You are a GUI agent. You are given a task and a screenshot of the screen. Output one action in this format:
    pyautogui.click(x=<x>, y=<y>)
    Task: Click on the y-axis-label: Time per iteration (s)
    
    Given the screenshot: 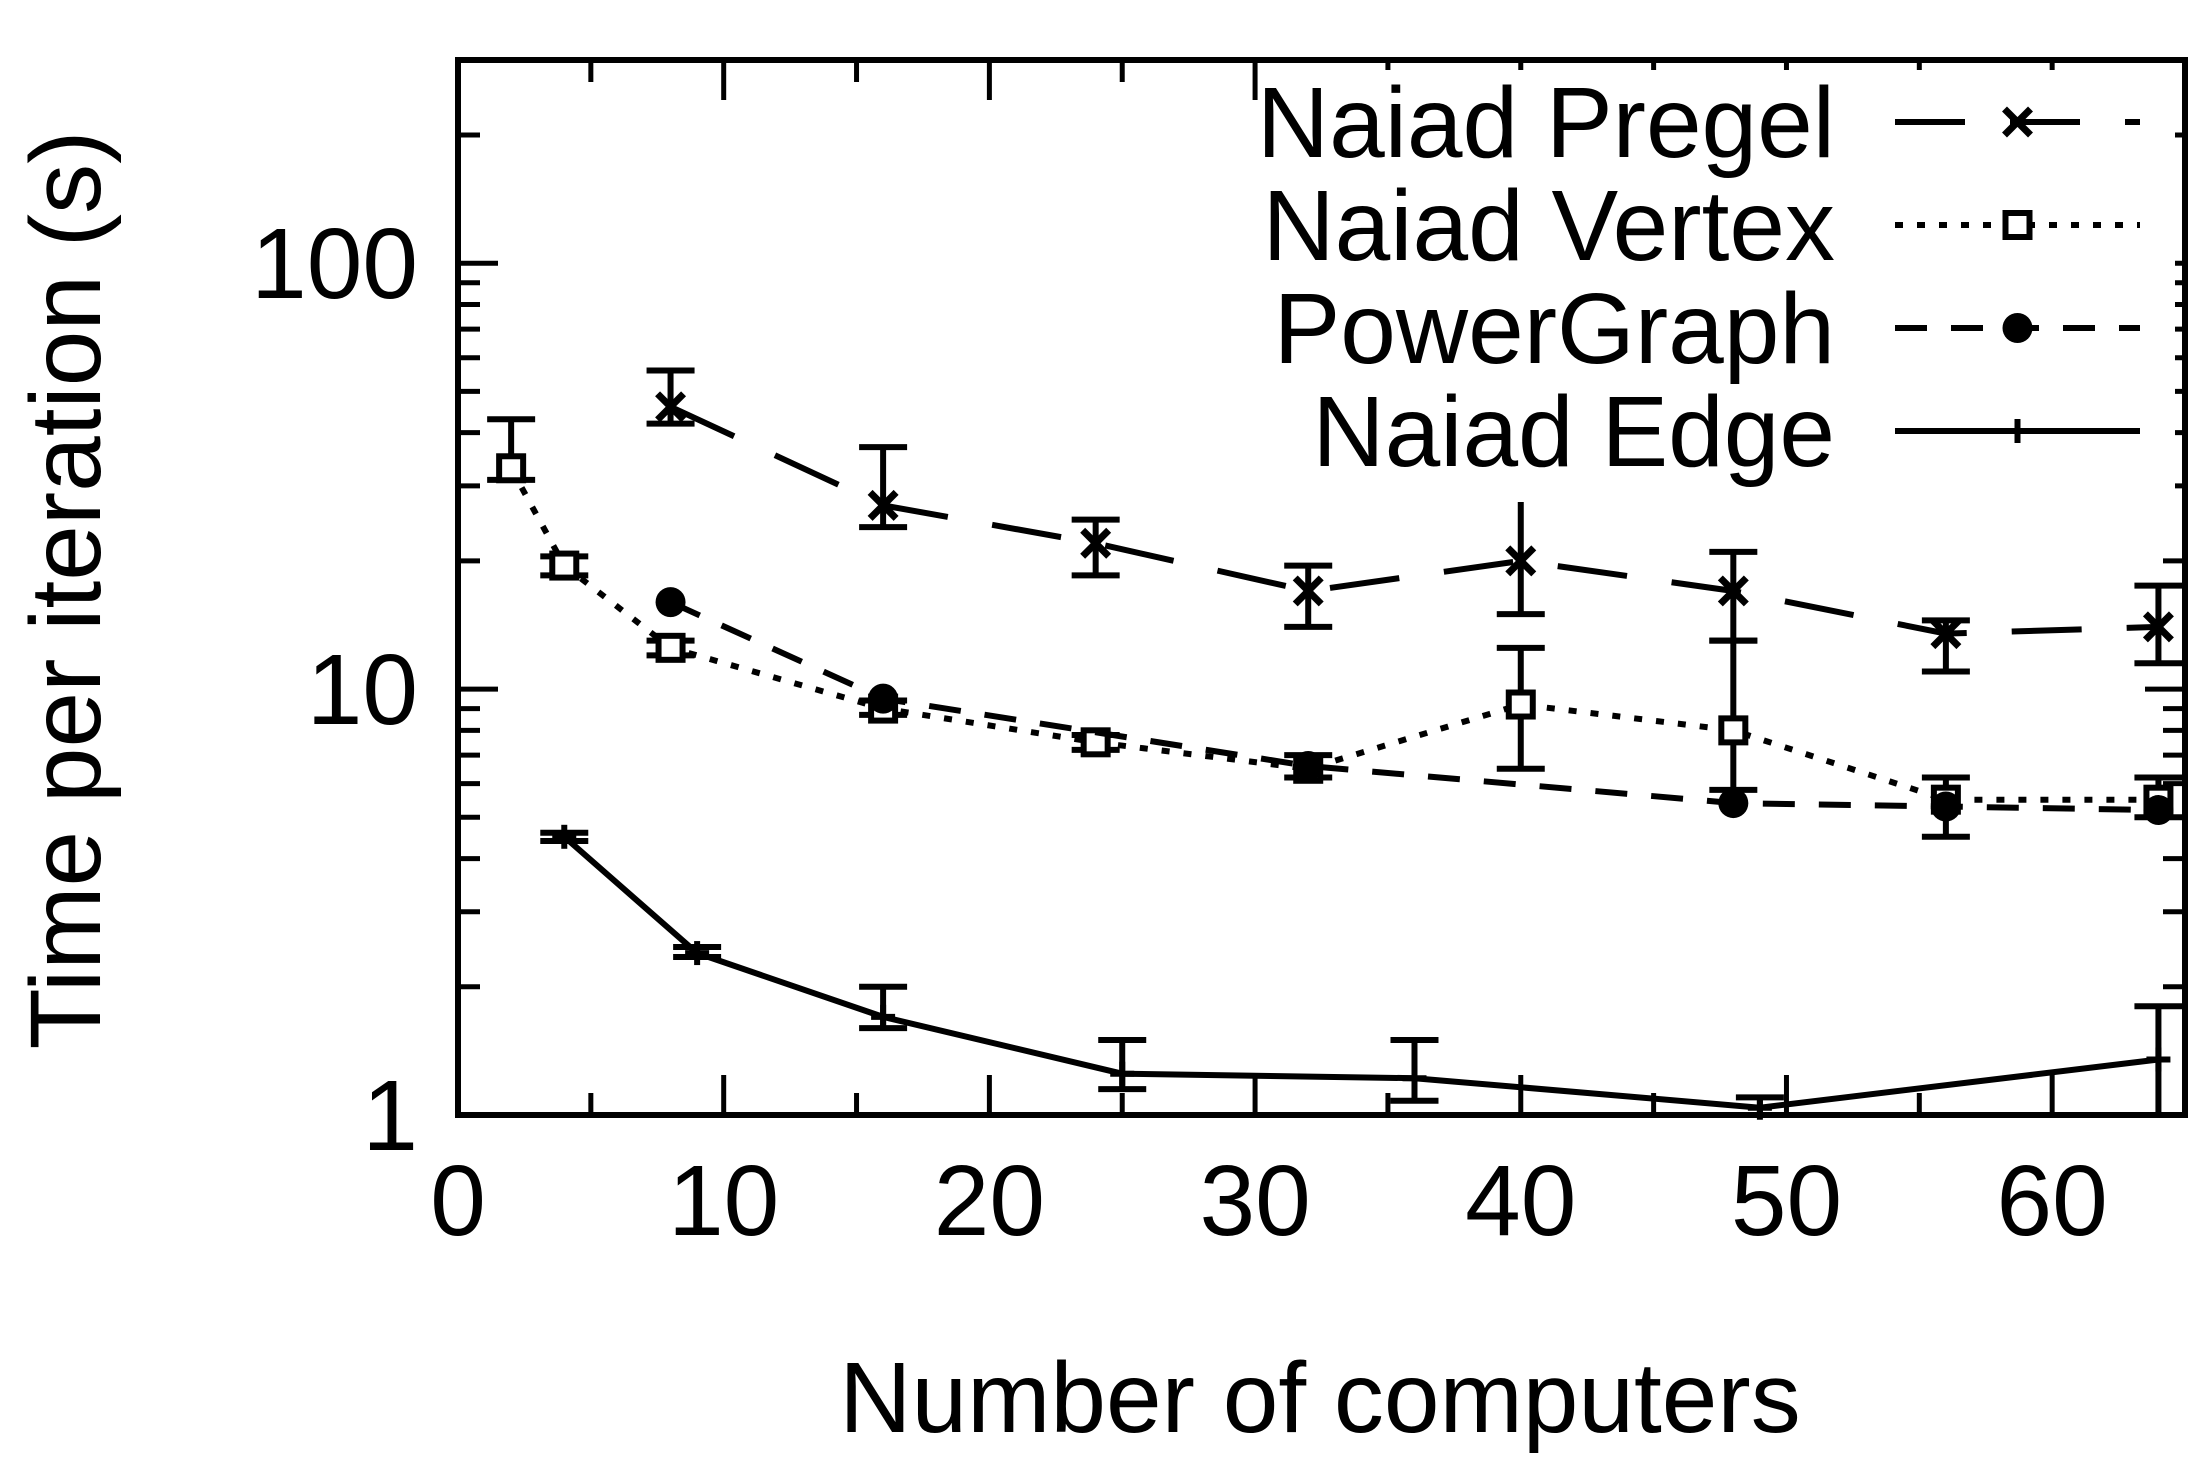 What is the action you would take?
    pyautogui.click(x=66, y=590)
    